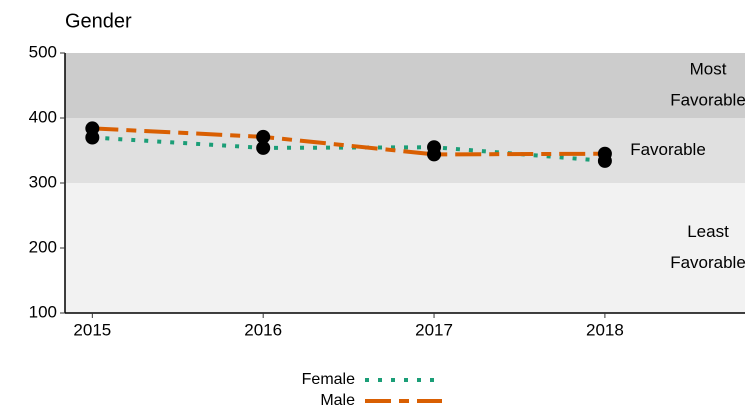 The height and width of the screenshot is (413, 746). Describe the element at coordinates (43, 181) in the screenshot. I see `y-tick-label: 300` at that location.